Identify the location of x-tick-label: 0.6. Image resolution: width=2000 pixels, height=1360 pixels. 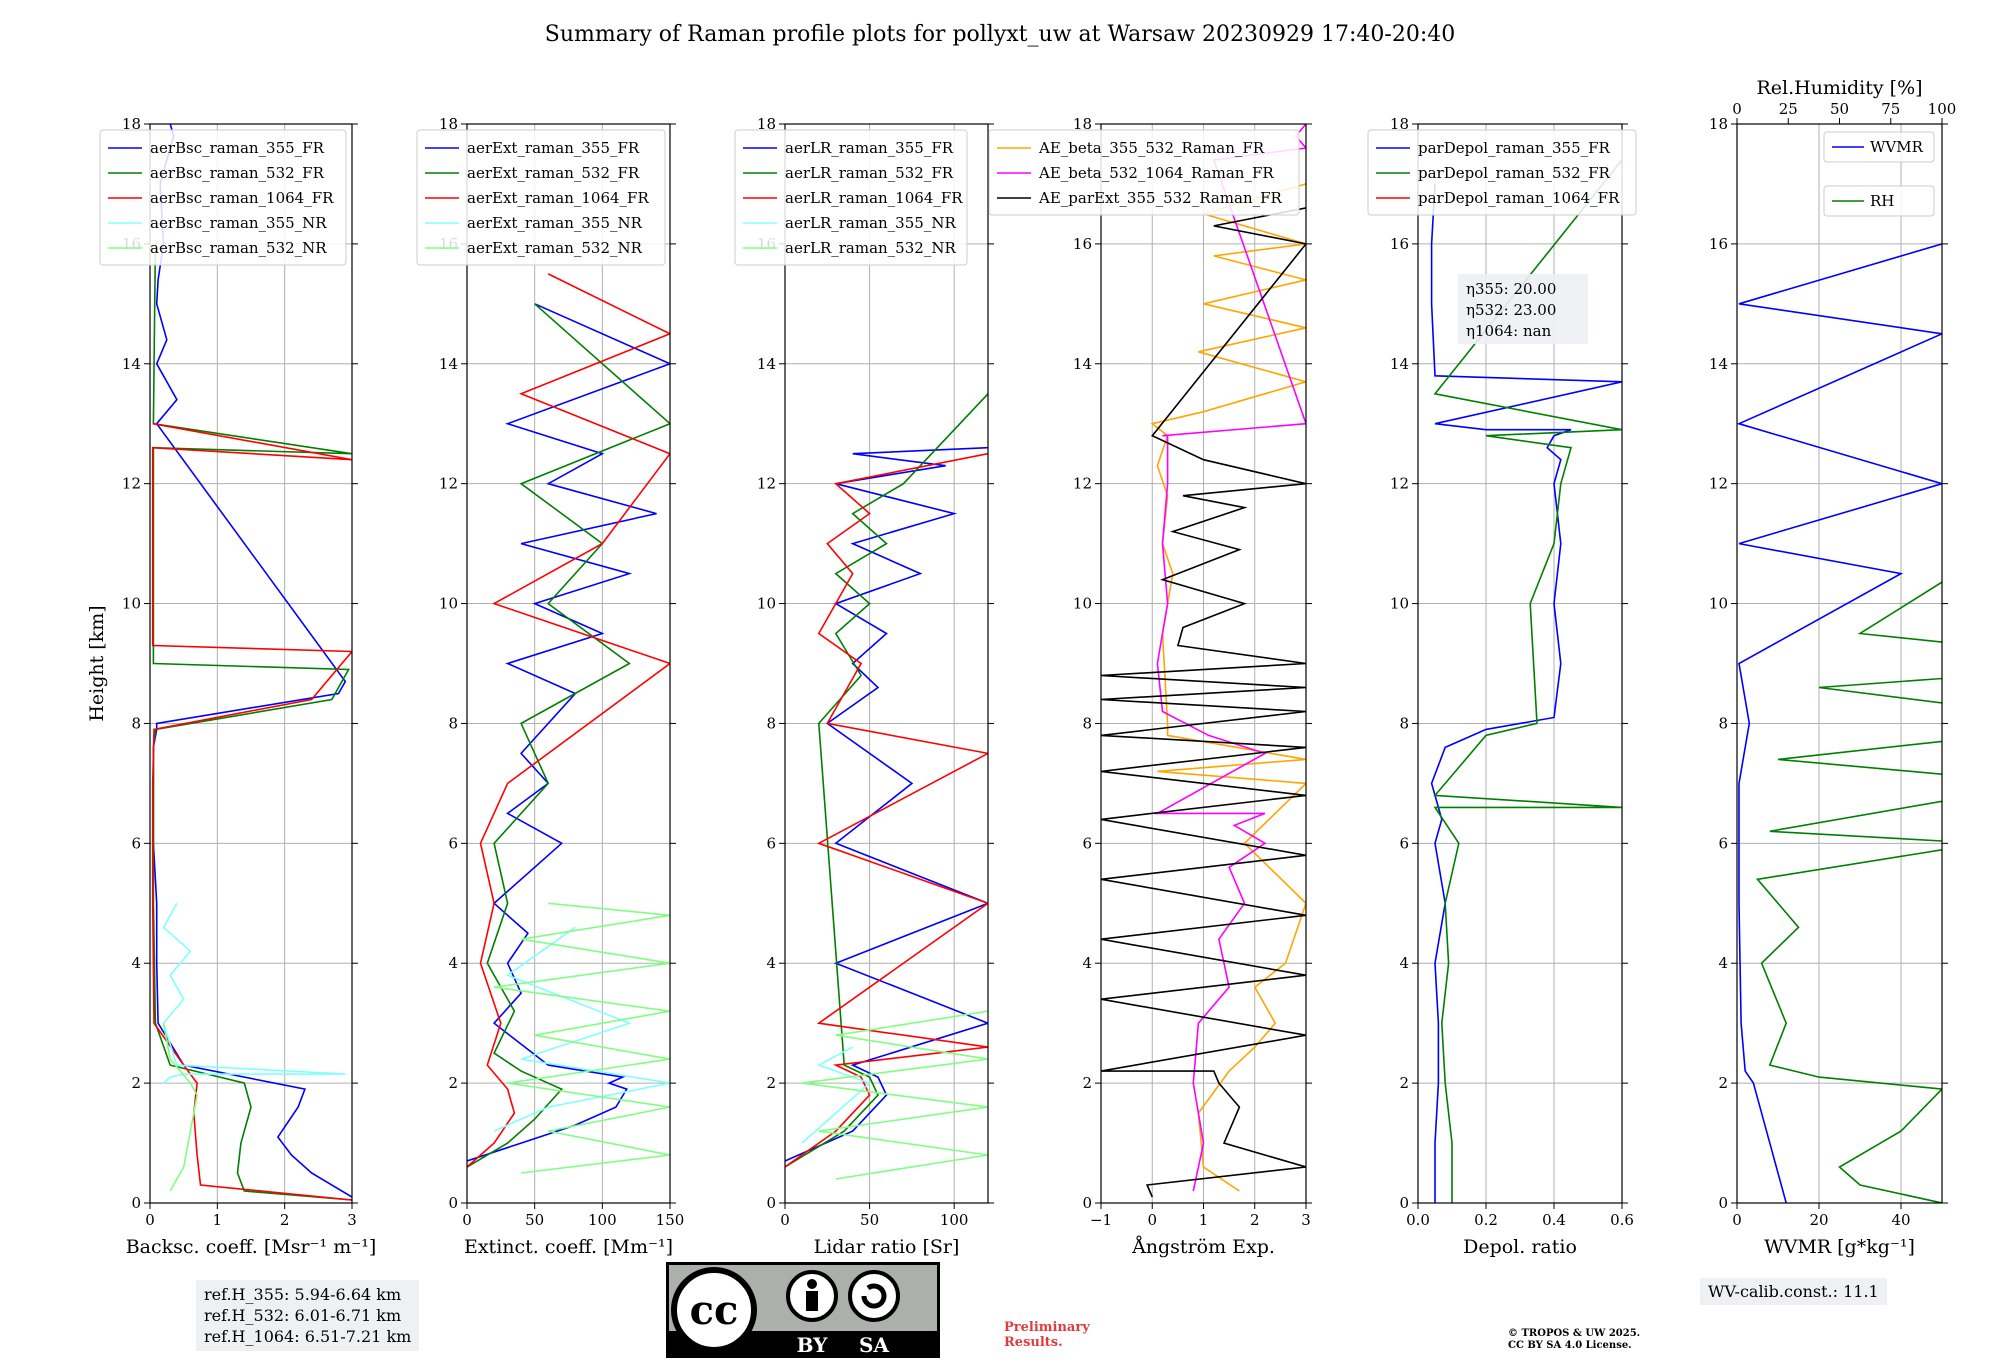
(1622, 1220).